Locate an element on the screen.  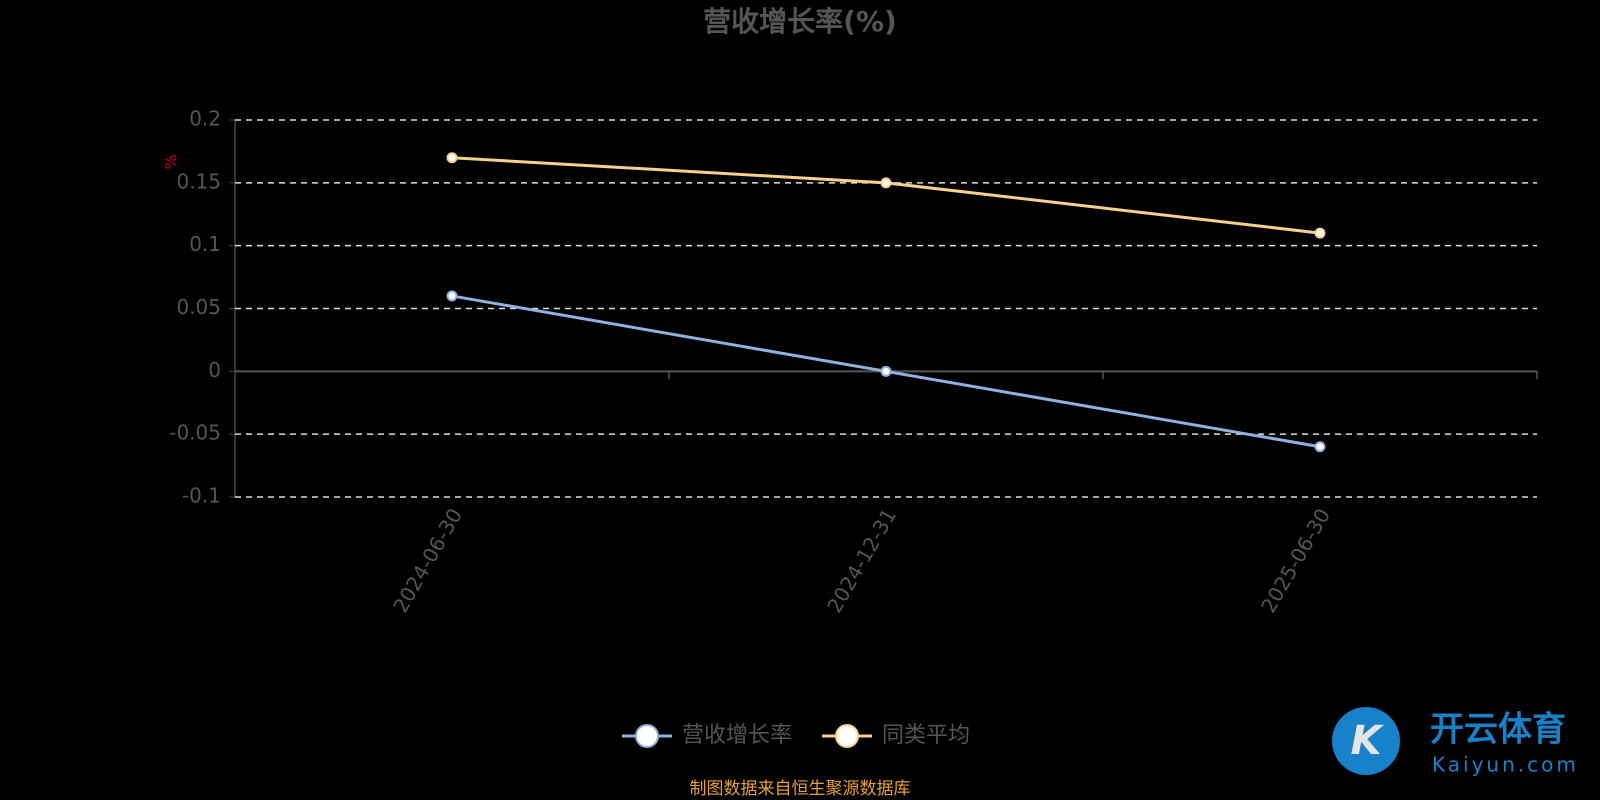
watermark: K 开云体育 Kaiyun.com is located at coordinates (1455, 742).